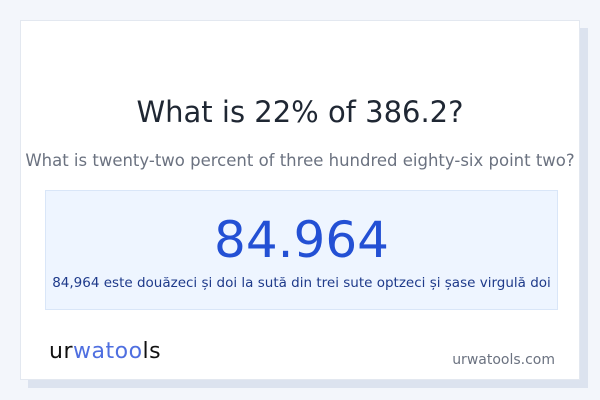 This screenshot has width=600, height=400. I want to click on logo-part: at, so click(103, 351).